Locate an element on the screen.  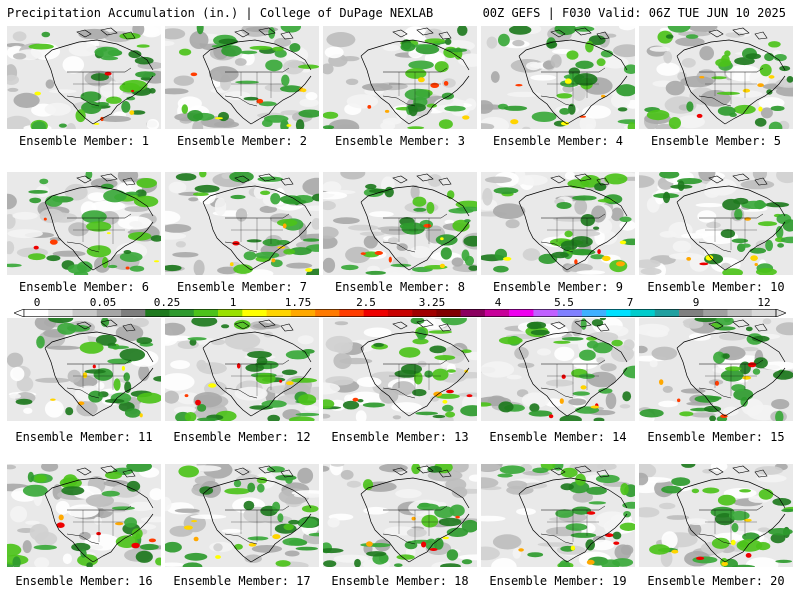
ensemble-member-label: Ensemble Member: 1 is located at coordinates (84, 141).